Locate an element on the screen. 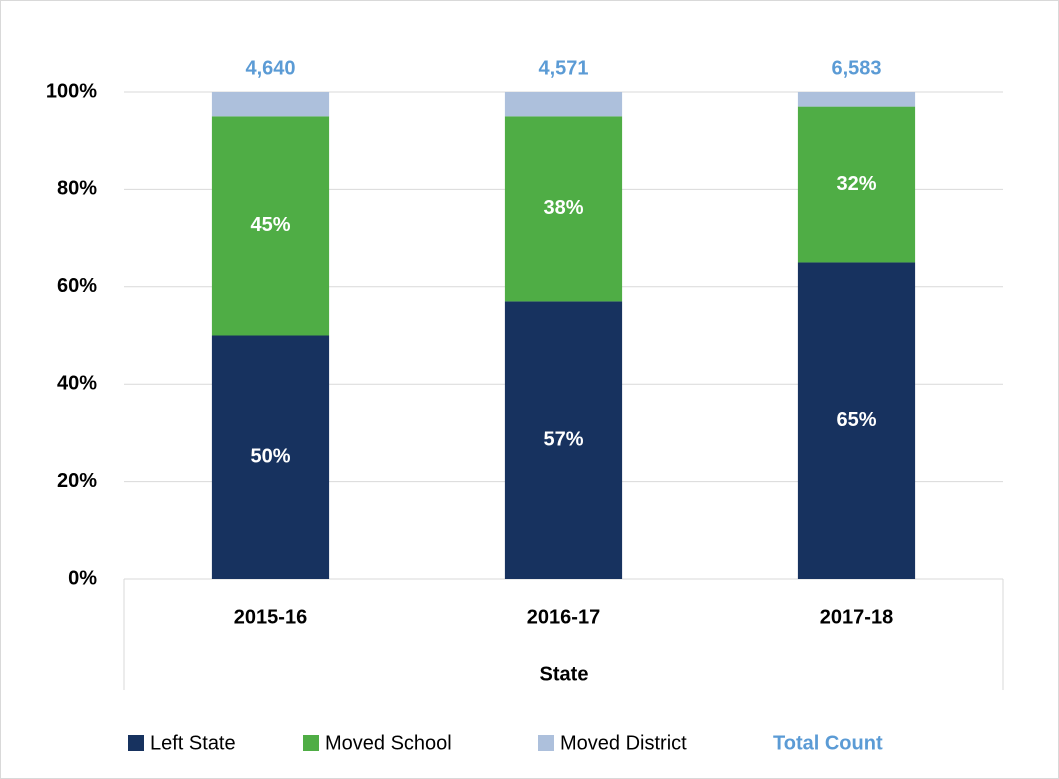 This screenshot has width=1059, height=779. legend-label: Moved School is located at coordinates (388, 743).